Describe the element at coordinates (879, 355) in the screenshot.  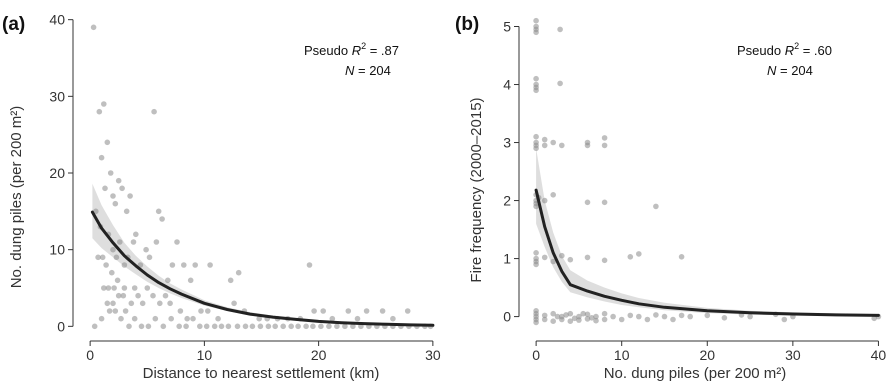
I see `panel-b-x-tick-label: 40` at that location.